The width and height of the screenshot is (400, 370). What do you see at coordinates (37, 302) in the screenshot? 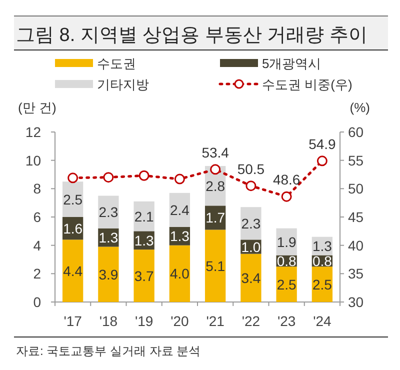
I see `y-tick-label: 0` at bounding box center [37, 302].